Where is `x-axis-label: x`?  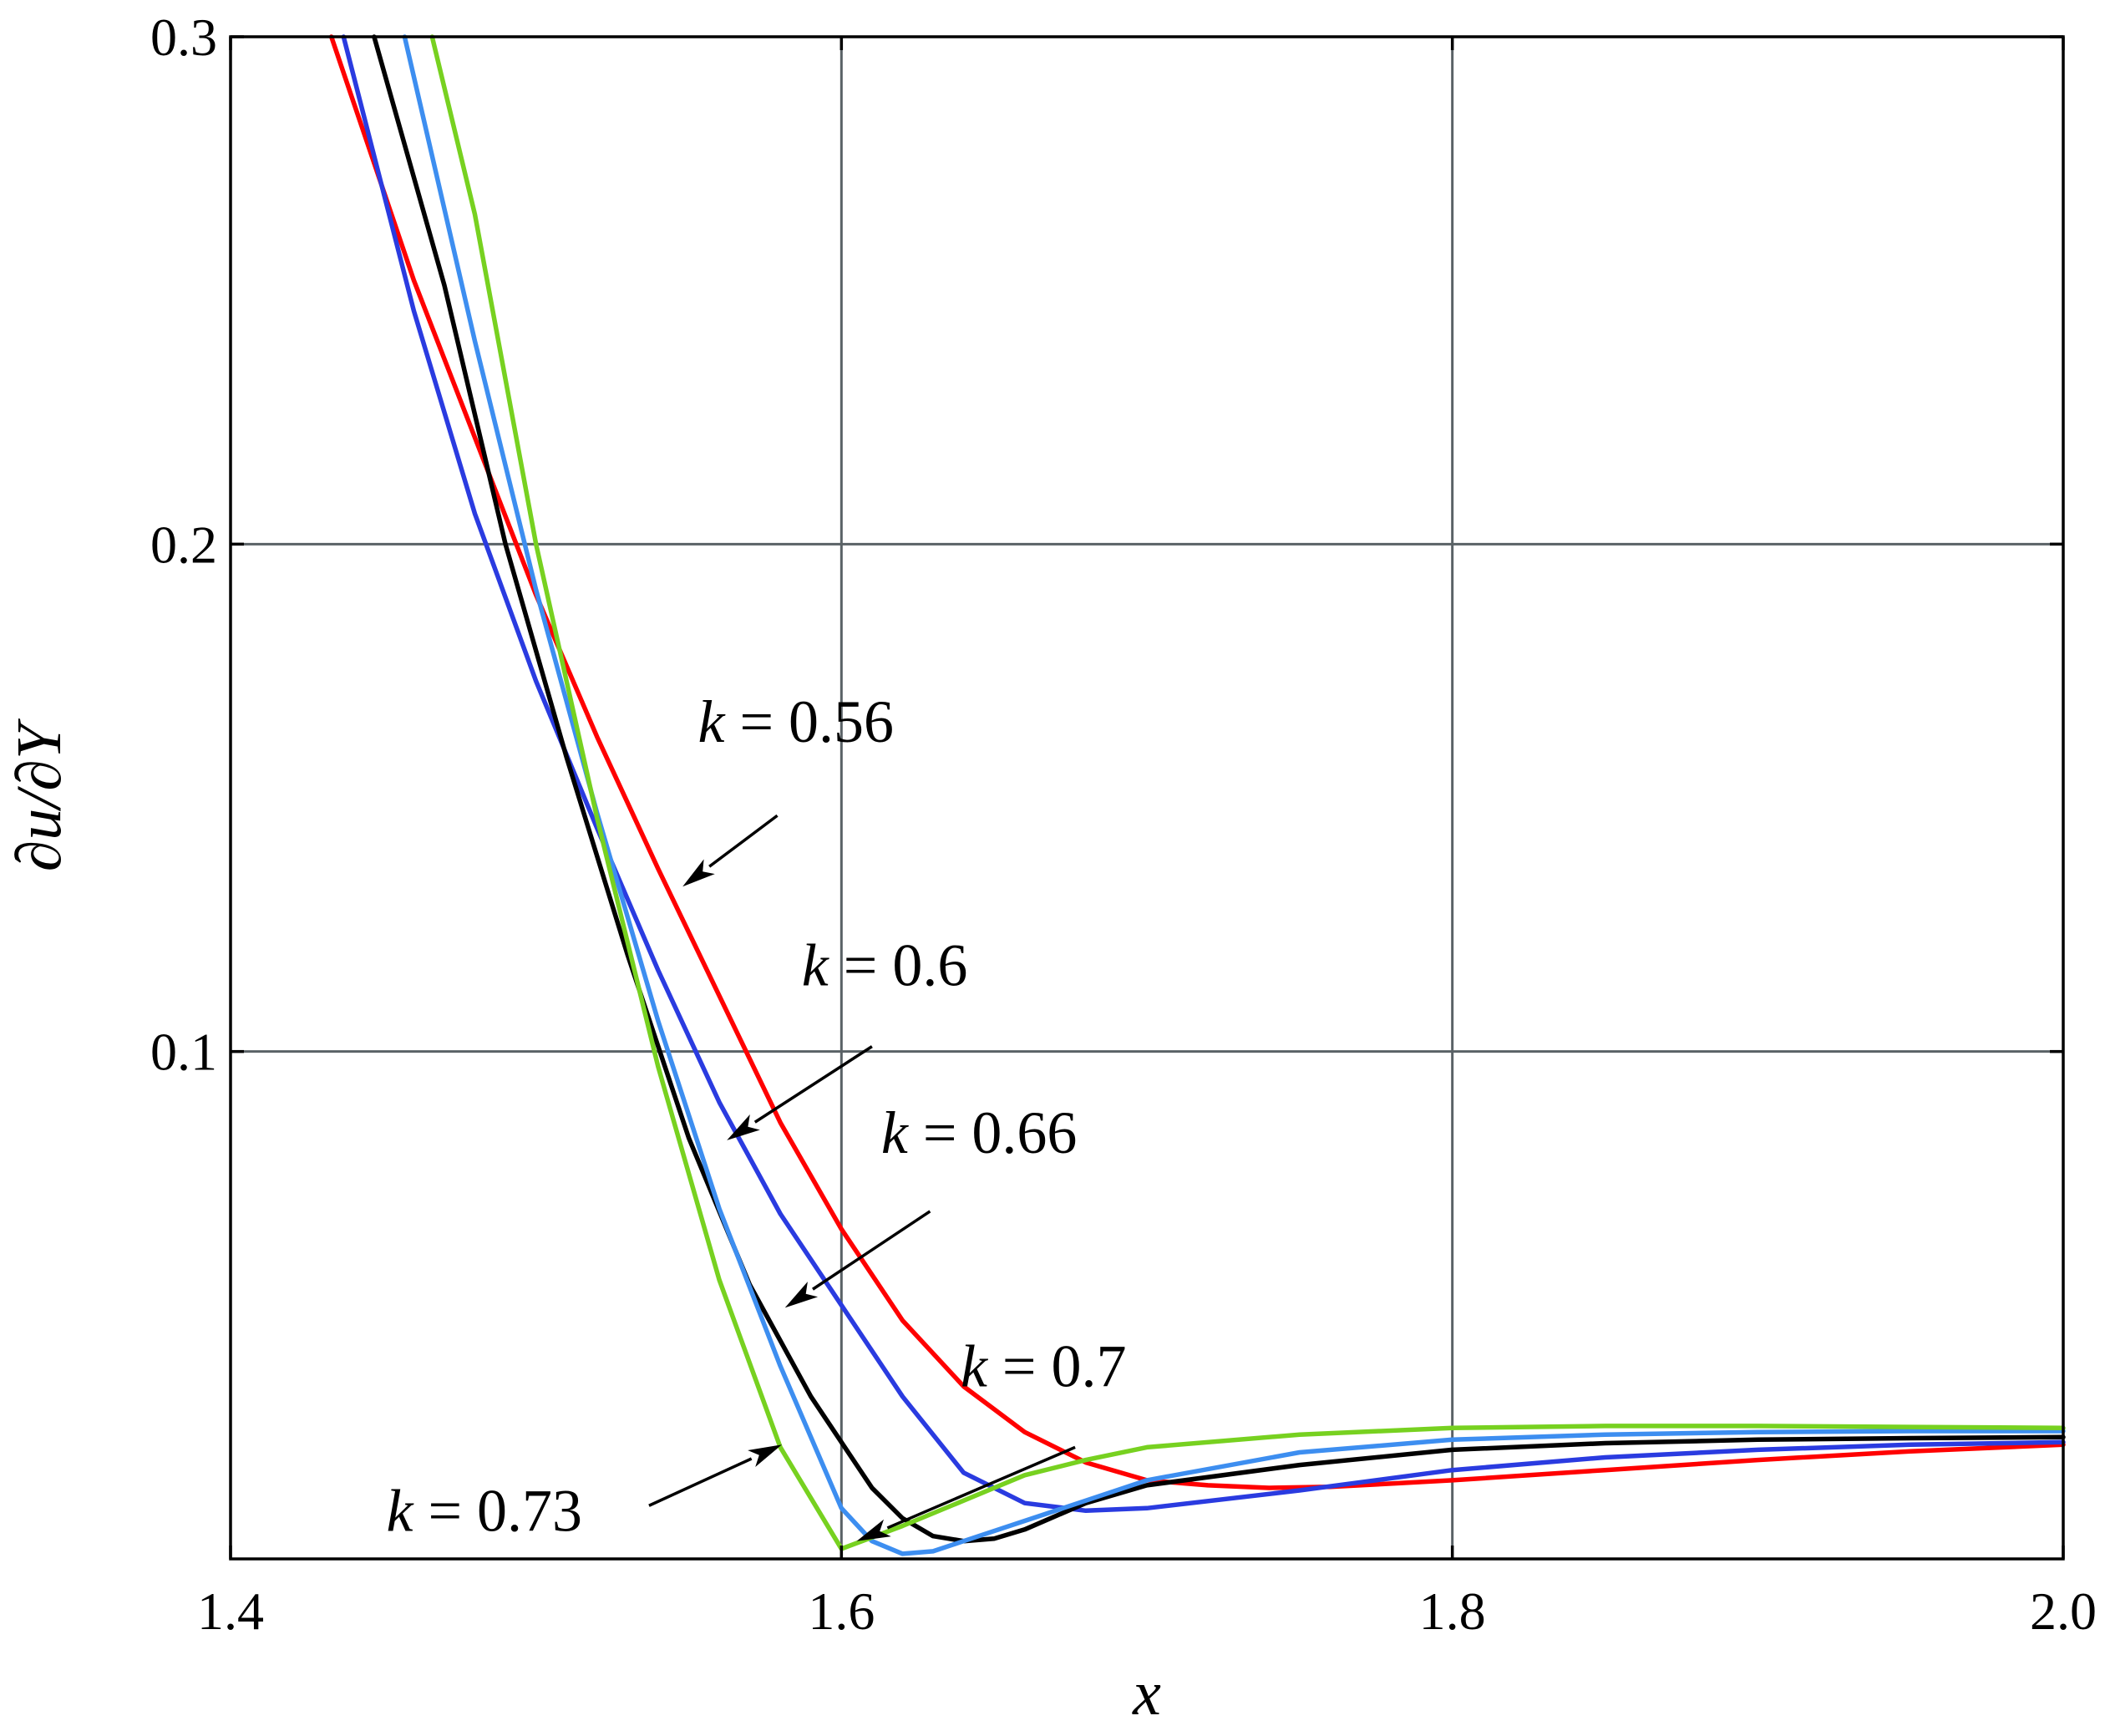
x-axis-label: x is located at coordinates (1146, 1693).